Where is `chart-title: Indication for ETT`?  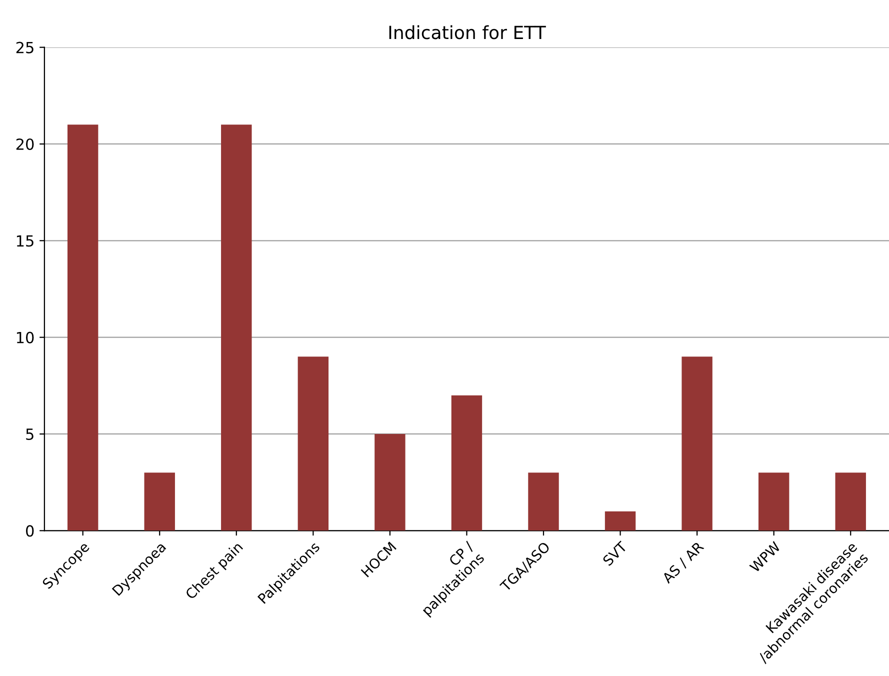 chart-title: Indication for ETT is located at coordinates (467, 32).